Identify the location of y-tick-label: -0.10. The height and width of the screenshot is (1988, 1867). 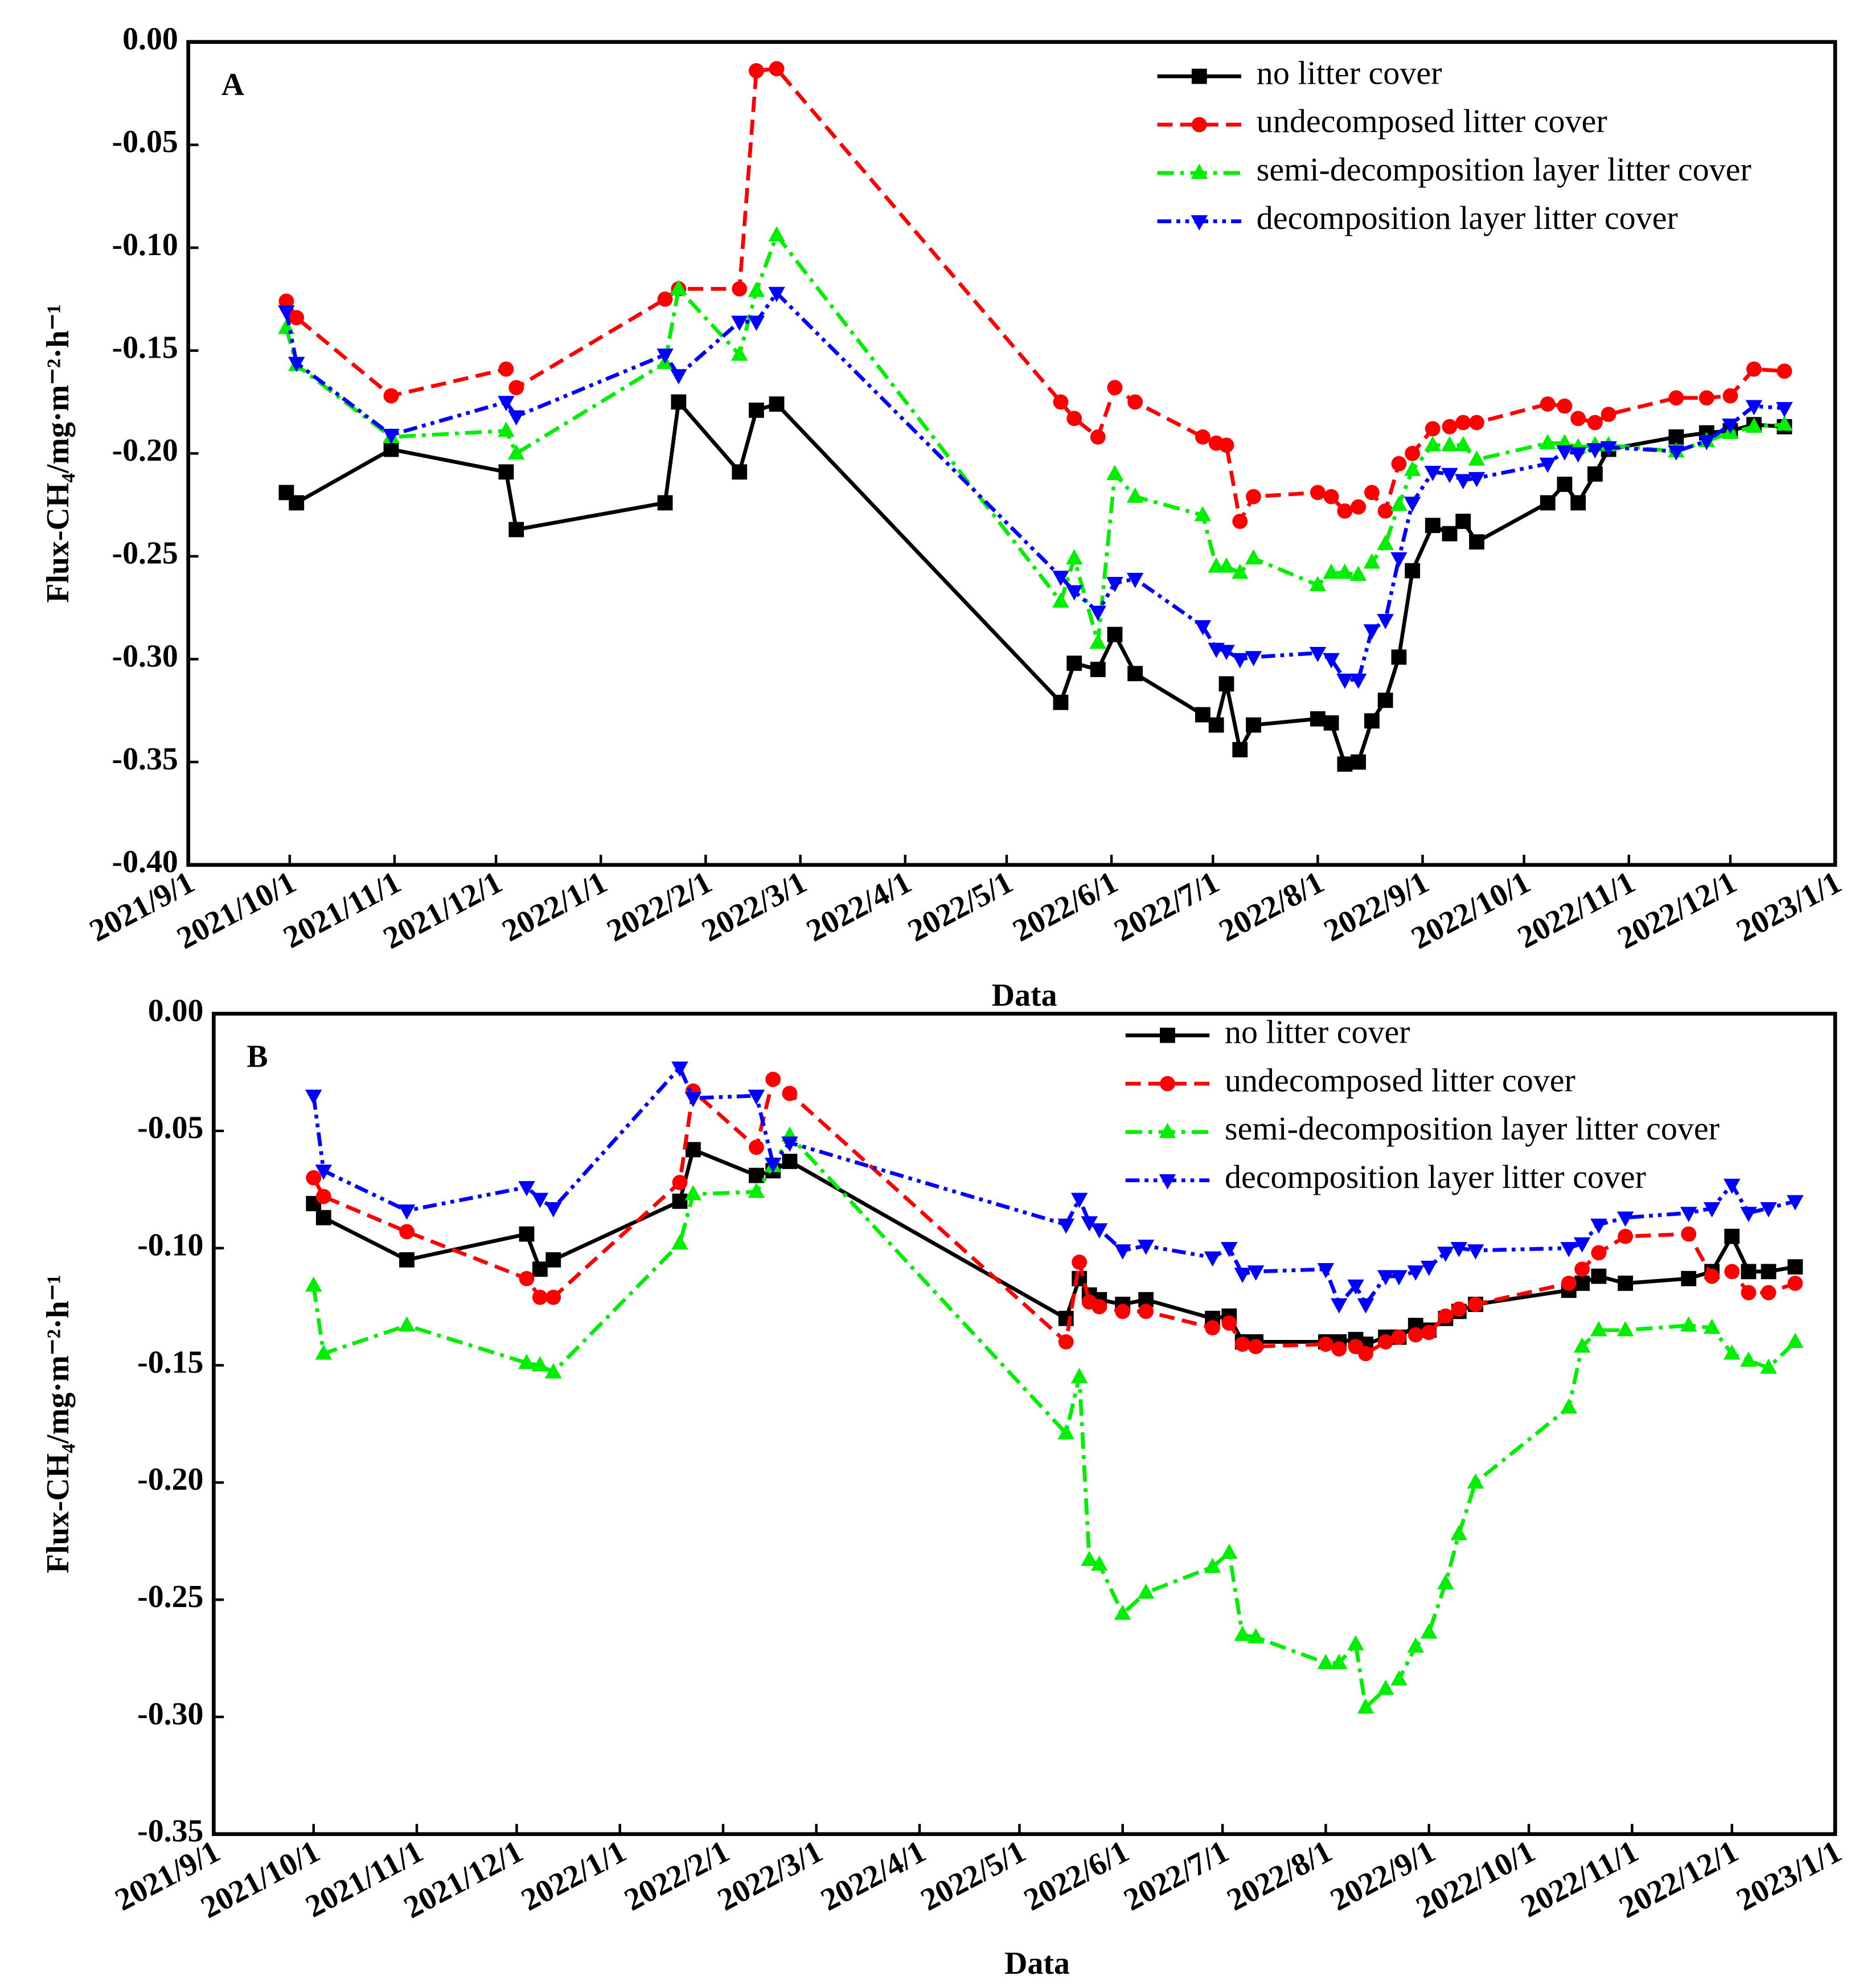
(170, 1245).